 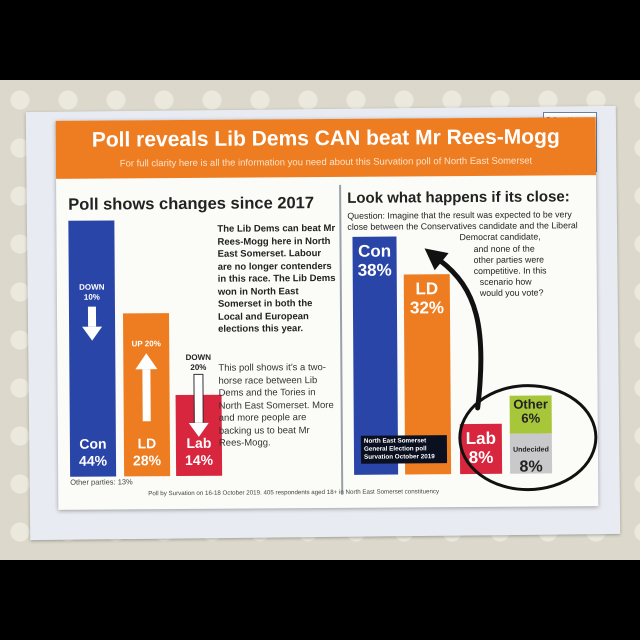 I want to click on curved-arrow-head, so click(x=436, y=259).